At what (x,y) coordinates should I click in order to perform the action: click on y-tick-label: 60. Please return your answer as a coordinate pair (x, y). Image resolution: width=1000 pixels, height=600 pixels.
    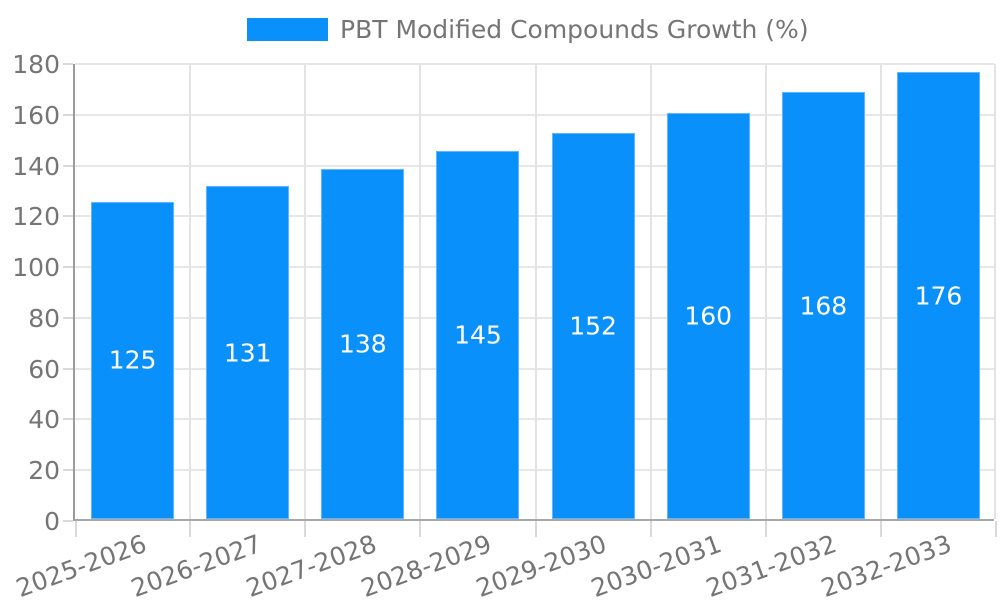
    Looking at the image, I should click on (44, 369).